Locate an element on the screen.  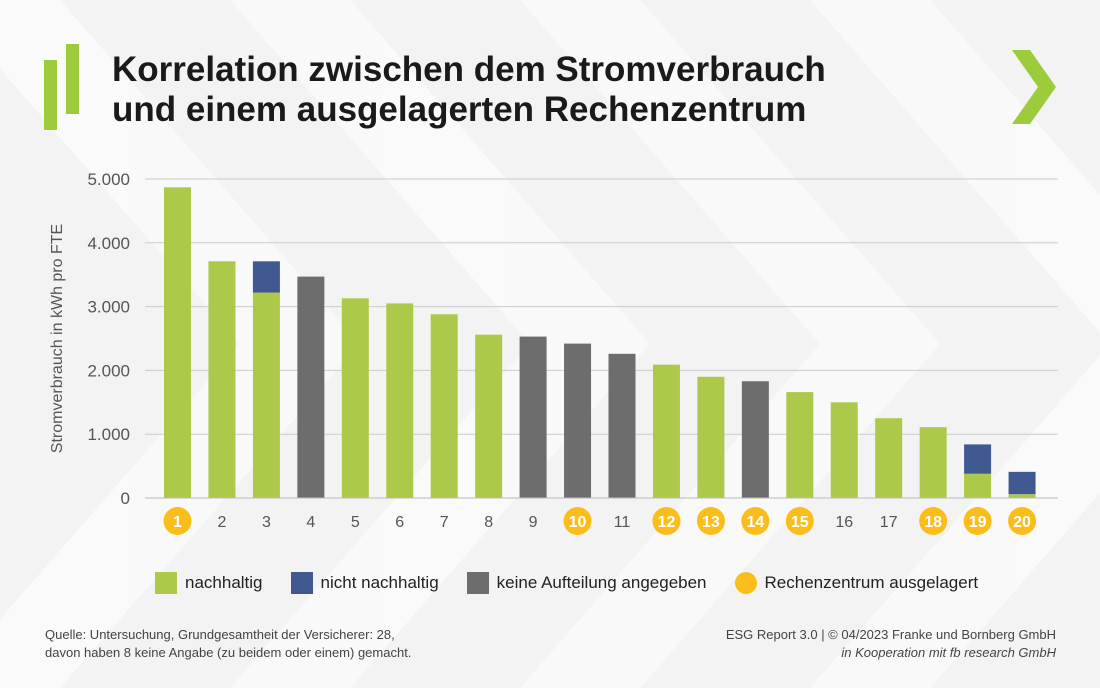
x-tick-label: 13 is located at coordinates (711, 522).